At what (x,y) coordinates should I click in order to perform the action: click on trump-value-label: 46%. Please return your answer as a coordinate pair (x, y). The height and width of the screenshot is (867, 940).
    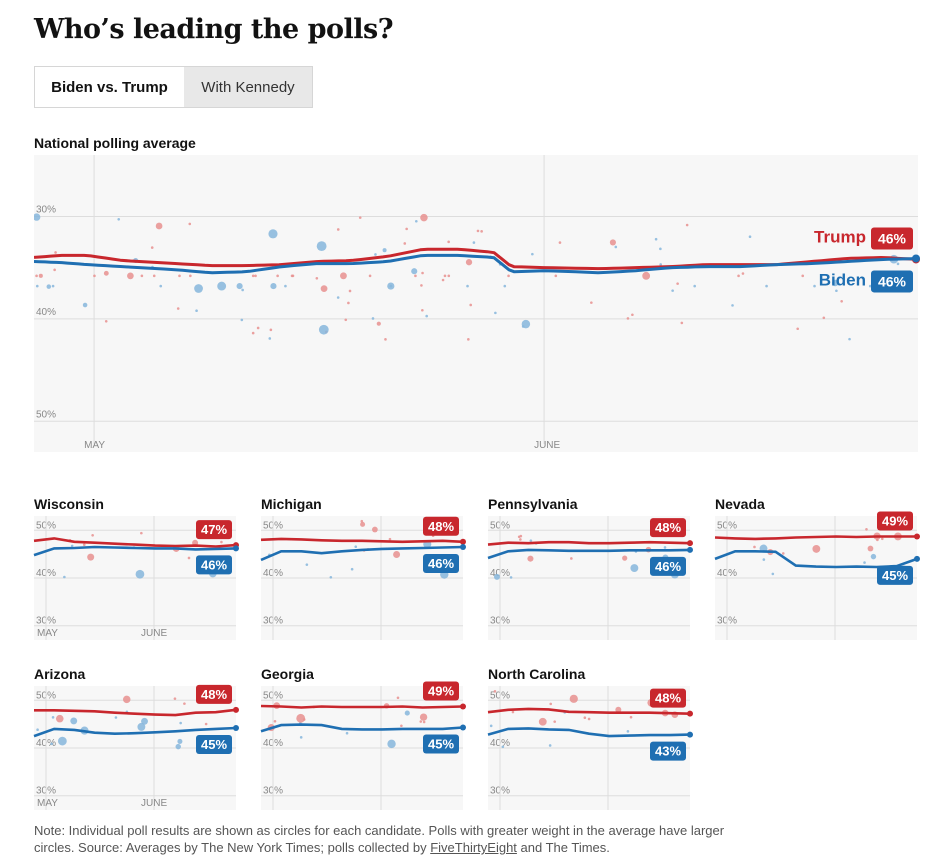
    Looking at the image, I should click on (892, 238).